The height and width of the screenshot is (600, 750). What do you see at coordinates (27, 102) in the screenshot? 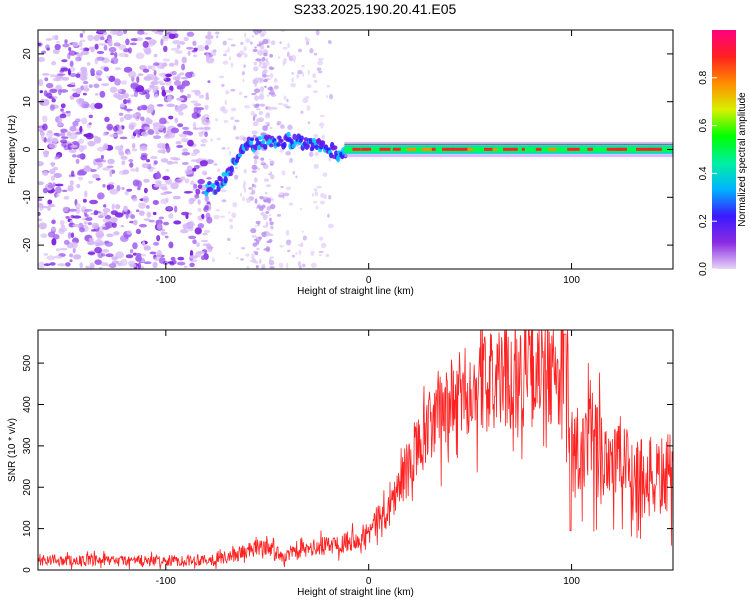
I see `y-tick-label: 10` at bounding box center [27, 102].